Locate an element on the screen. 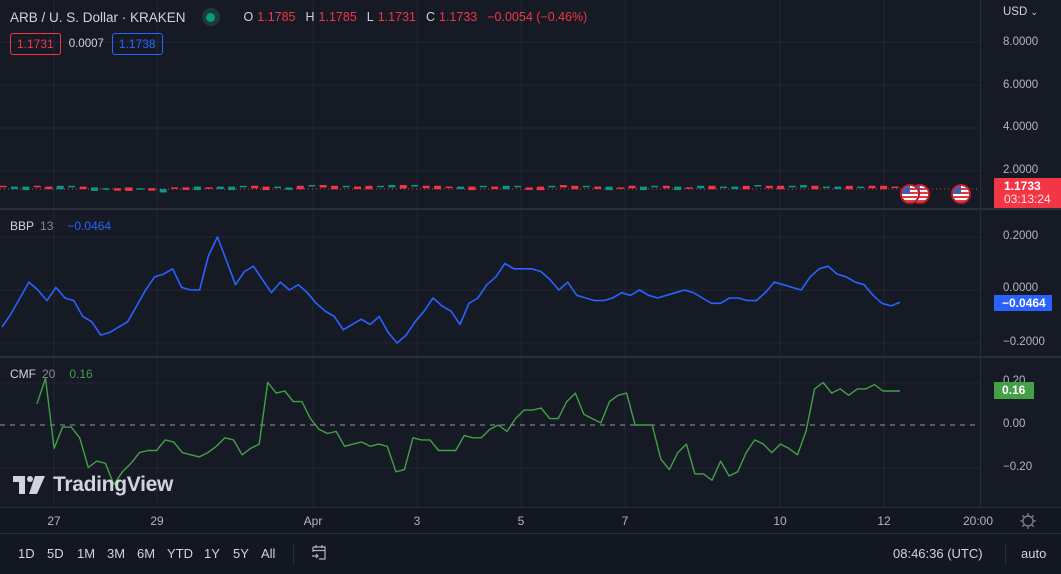 This screenshot has width=1061, height=574. time-tick: 12 is located at coordinates (884, 521).